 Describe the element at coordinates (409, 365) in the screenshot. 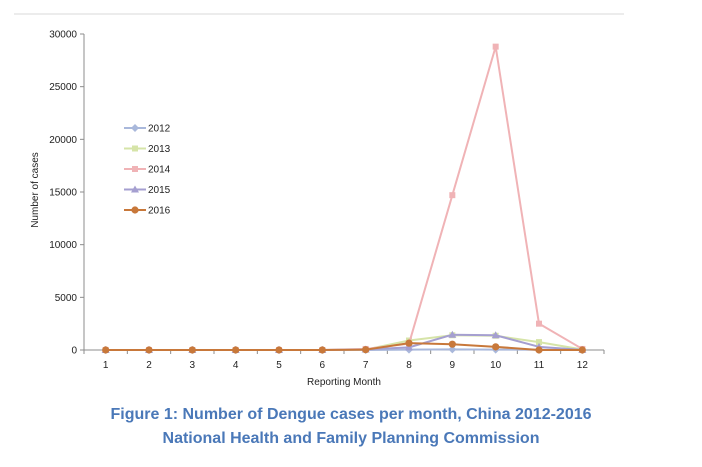

I see `x-tick-label: 8` at that location.